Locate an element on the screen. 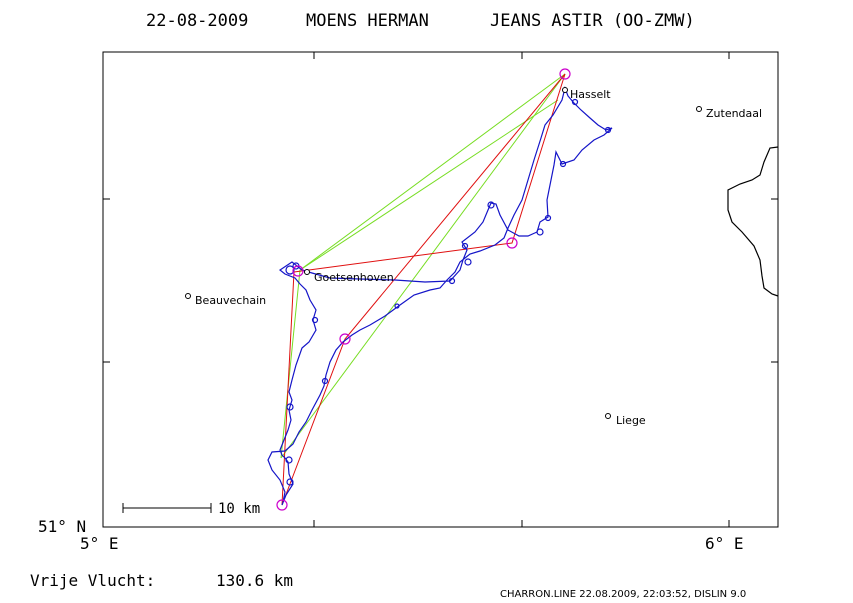 The width and height of the screenshot is (853, 603). lon-label-6e: 6° E is located at coordinates (724, 543).